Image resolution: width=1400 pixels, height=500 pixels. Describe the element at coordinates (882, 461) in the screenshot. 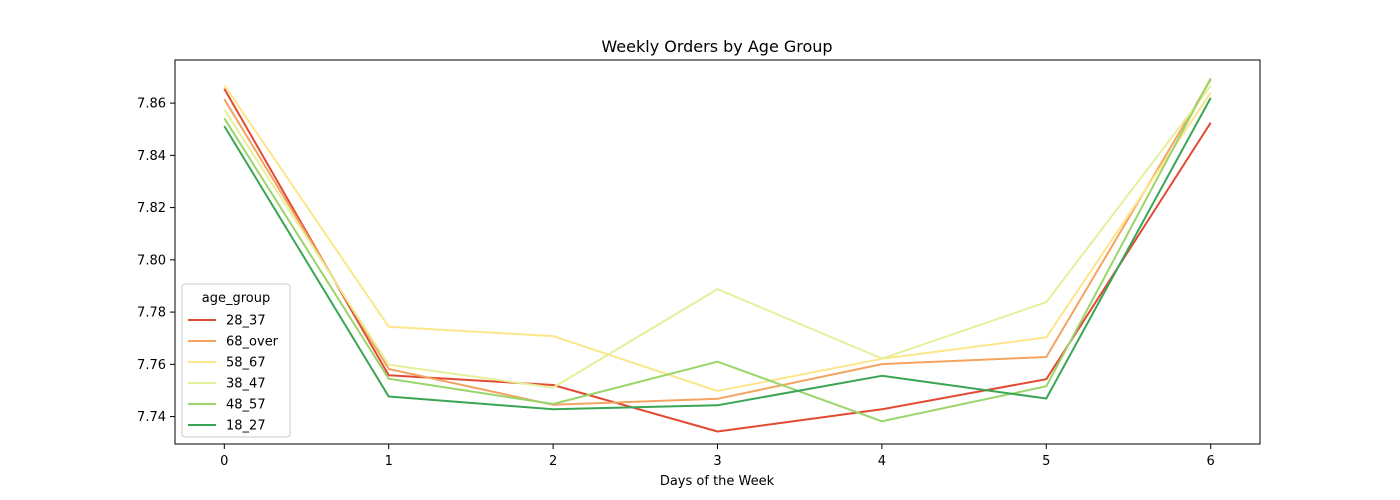

I see `x-tick-label: 4` at that location.